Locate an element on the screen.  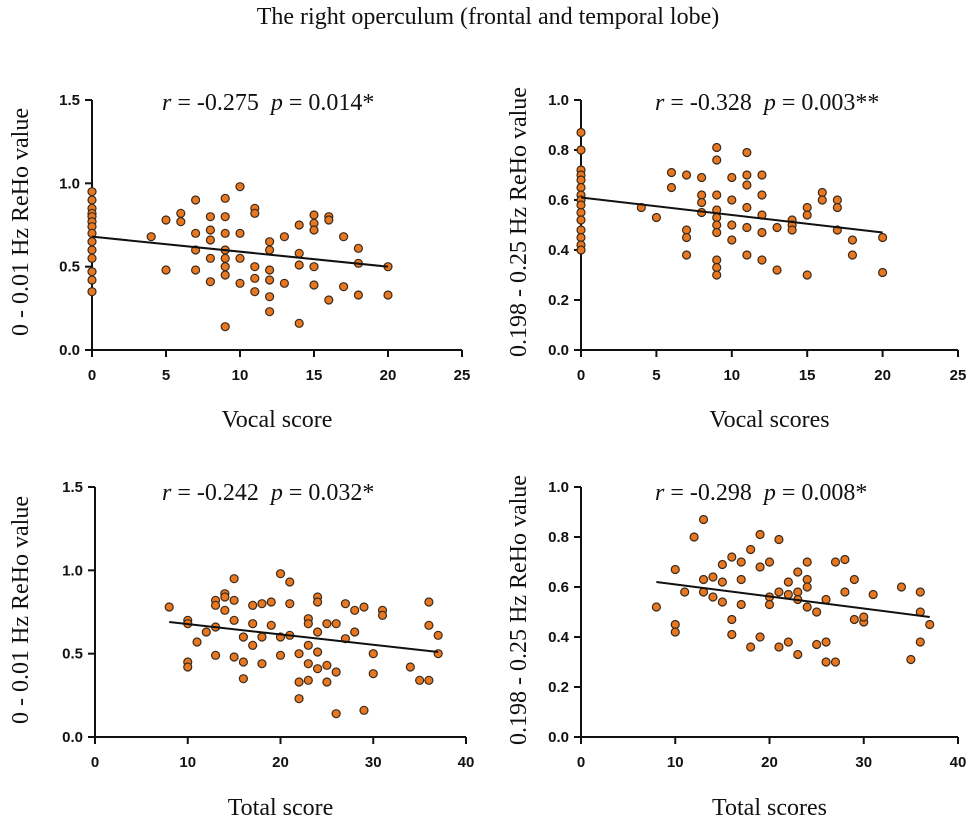
x-tick-label: 15 is located at coordinates (807, 375).